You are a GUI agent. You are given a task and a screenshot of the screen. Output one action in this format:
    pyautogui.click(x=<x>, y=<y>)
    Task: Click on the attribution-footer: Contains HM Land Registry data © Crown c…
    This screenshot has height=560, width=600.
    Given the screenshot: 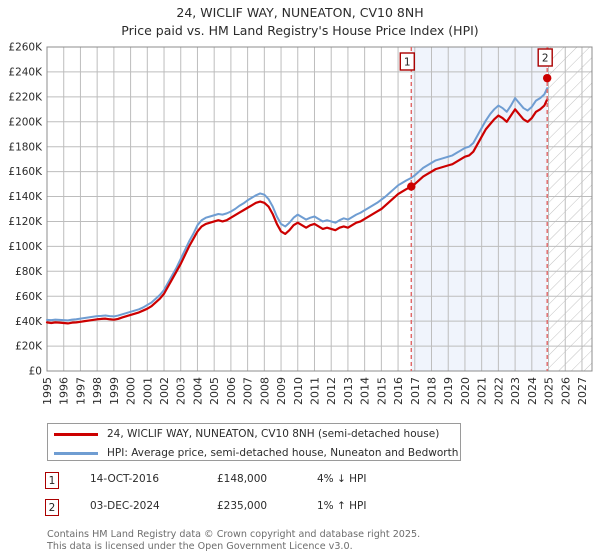 What is the action you would take?
    pyautogui.click(x=307, y=540)
    